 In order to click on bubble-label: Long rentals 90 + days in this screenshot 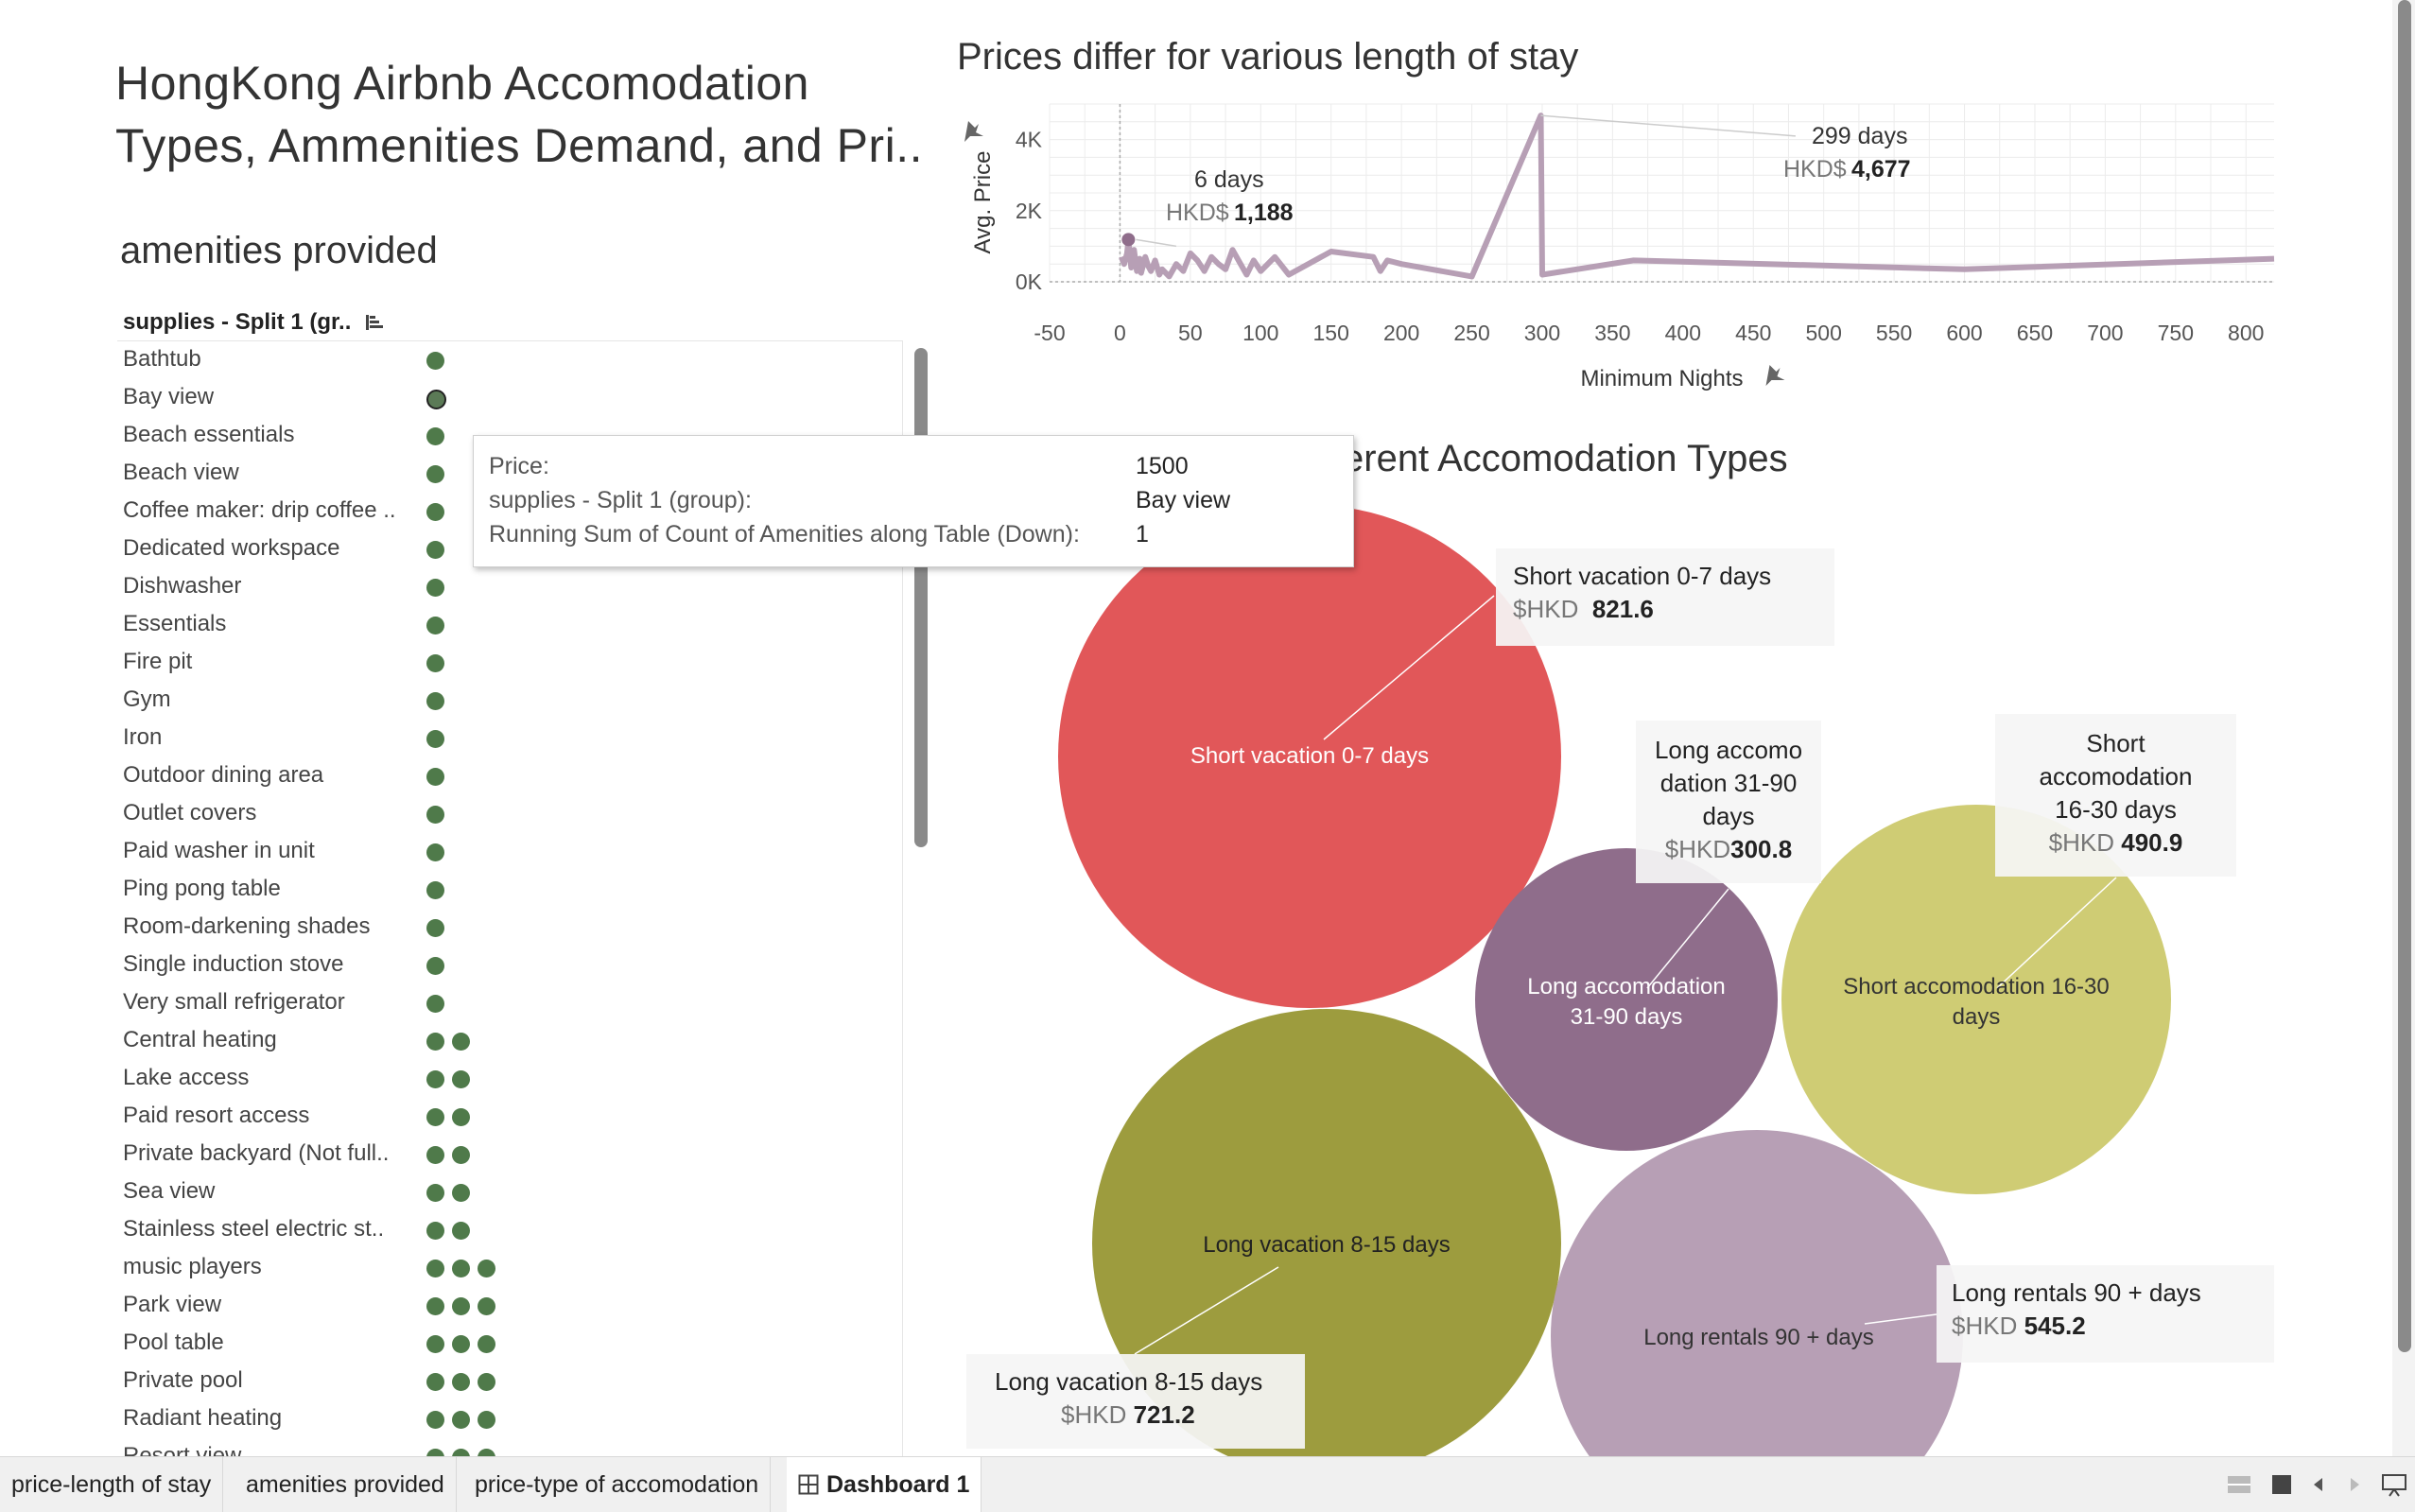, I will do `click(1758, 1338)`.